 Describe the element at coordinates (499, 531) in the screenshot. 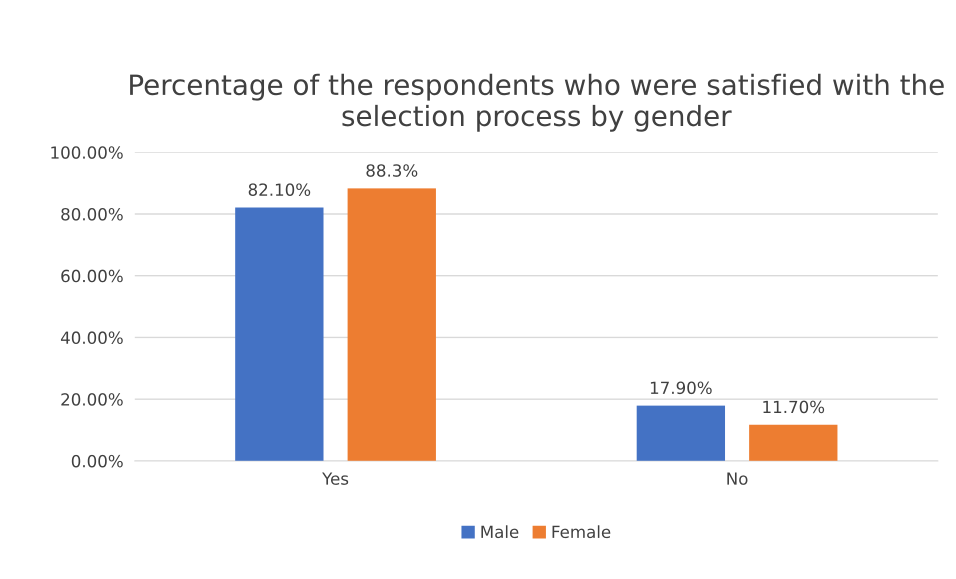

I see `legend-label: Male` at that location.